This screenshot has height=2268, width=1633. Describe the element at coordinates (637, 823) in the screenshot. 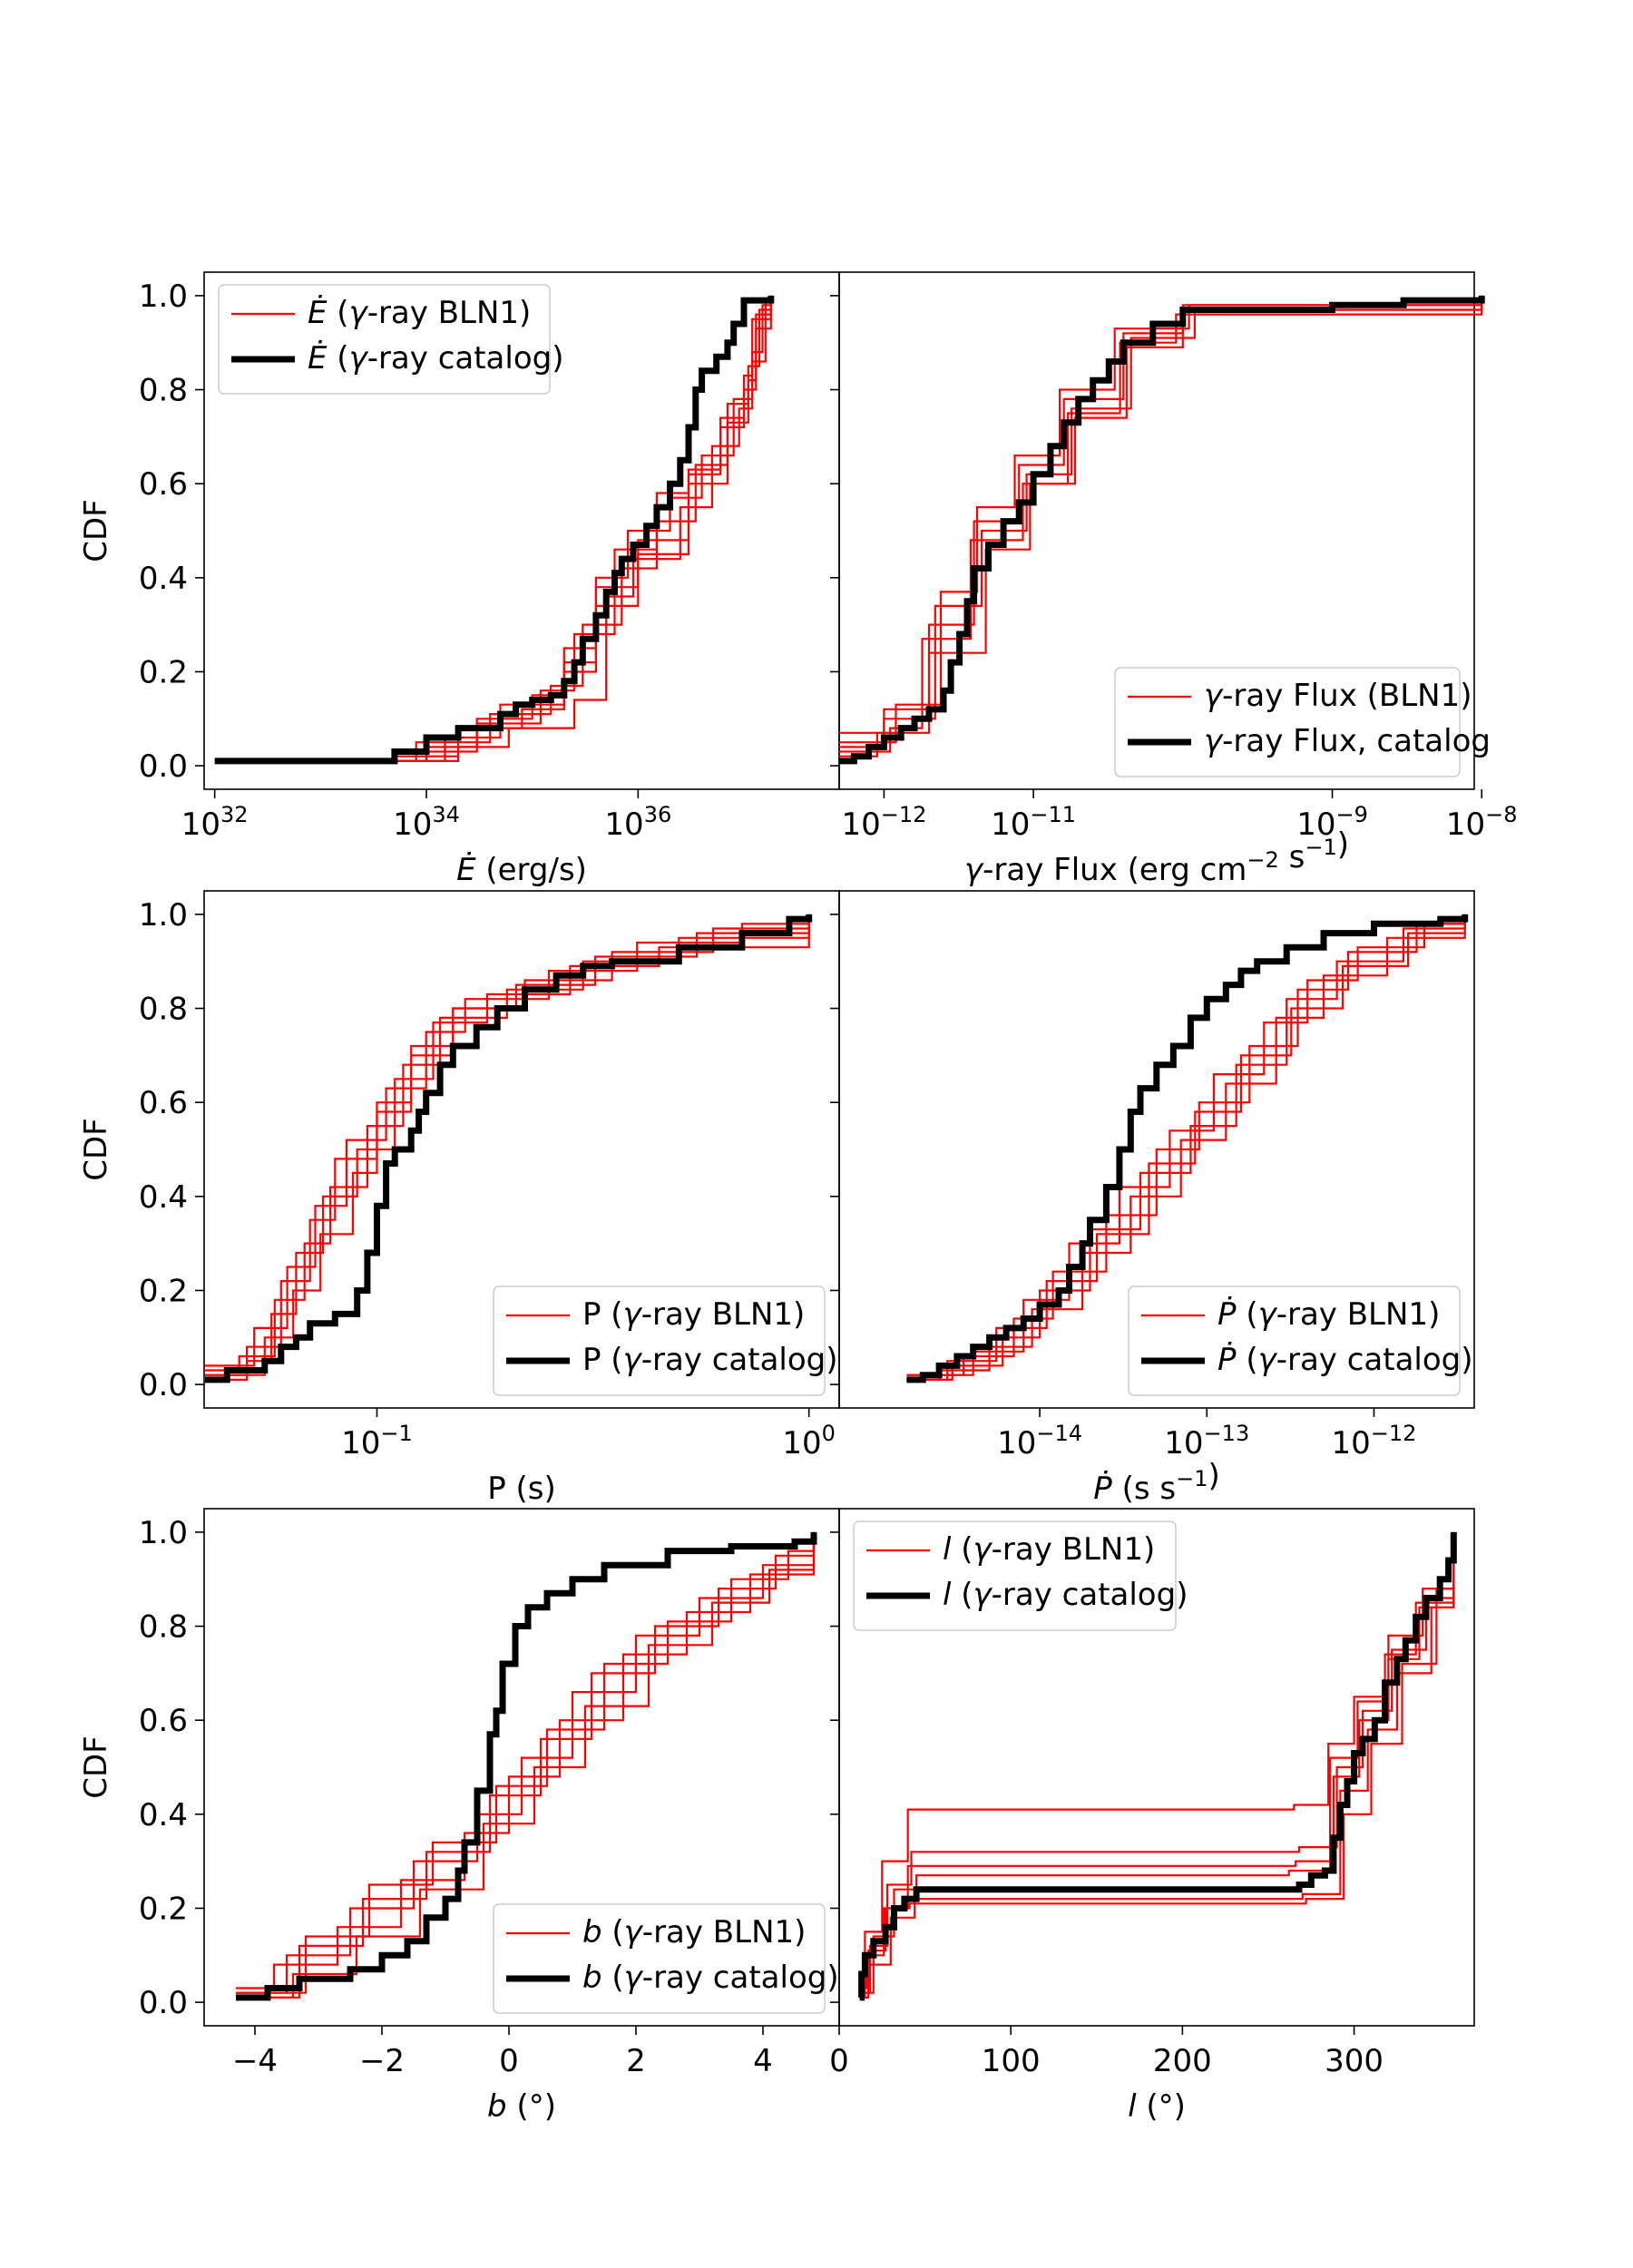

I see `x-tick-label: 10³⁶` at that location.